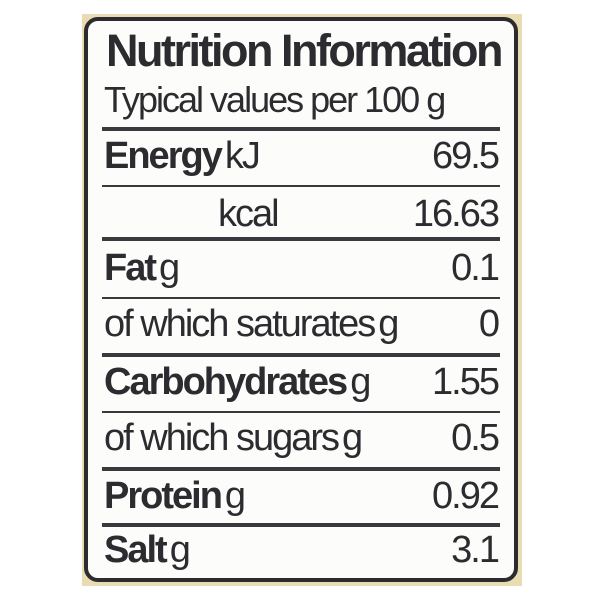  What do you see at coordinates (304, 50) in the screenshot?
I see `label-title: Nutrition Information` at bounding box center [304, 50].